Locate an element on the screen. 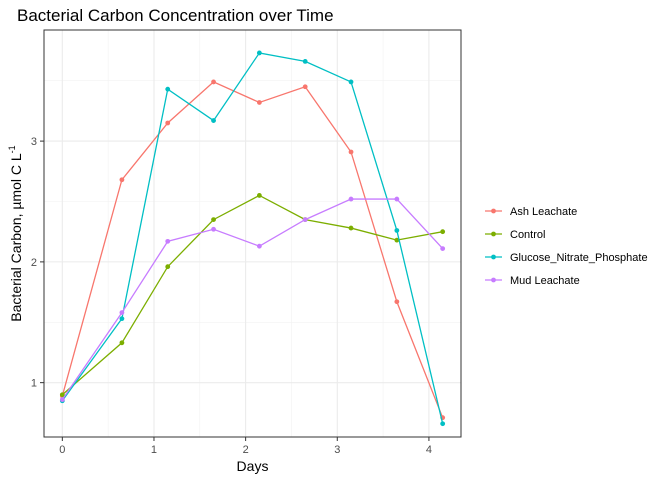 This screenshot has width=672, height=480. y-tick-label: 3 is located at coordinates (34, 142).